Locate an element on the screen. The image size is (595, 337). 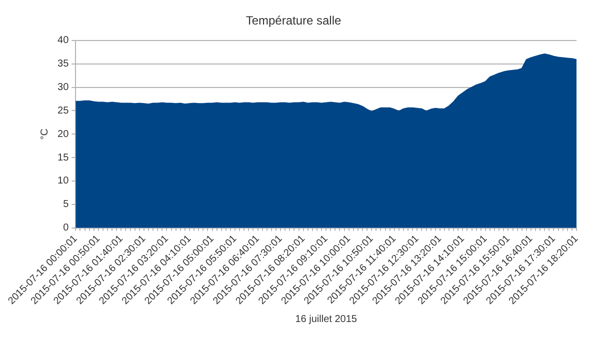
y-tick-label: 30 is located at coordinates (64, 88).